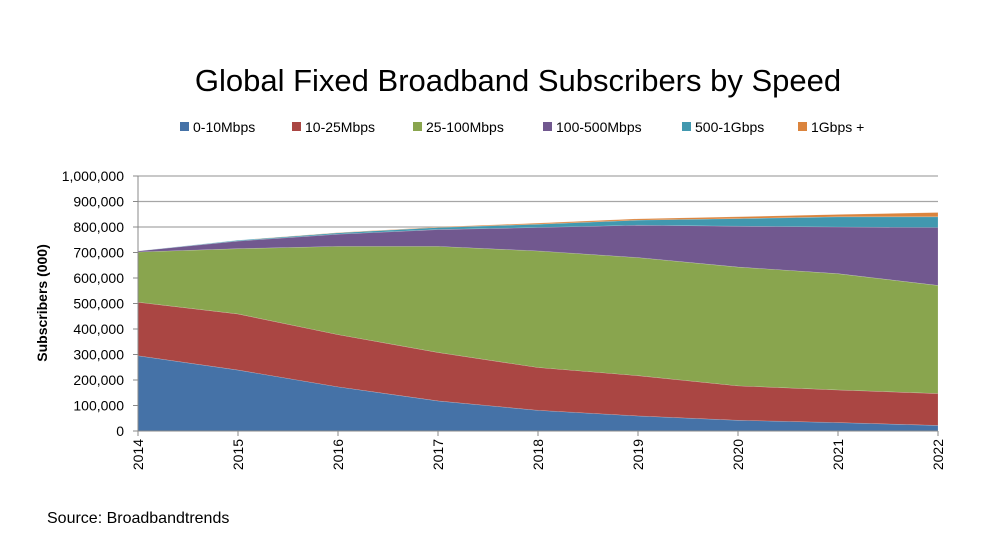 This screenshot has height=541, width=1000. Describe the element at coordinates (729, 127) in the screenshot. I see `legend-label: 500-1Gbps` at that location.